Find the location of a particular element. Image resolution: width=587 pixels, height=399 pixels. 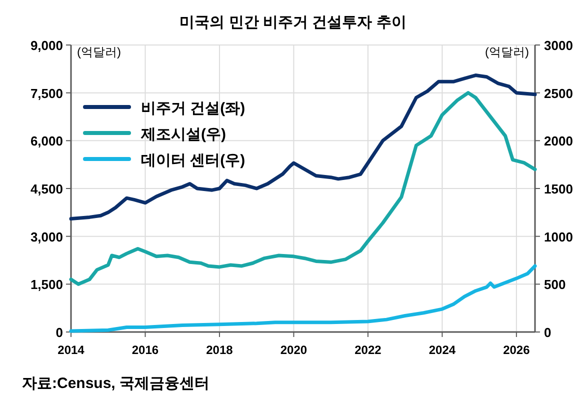

y-axis-title: (억달러) is located at coordinates (99, 52).